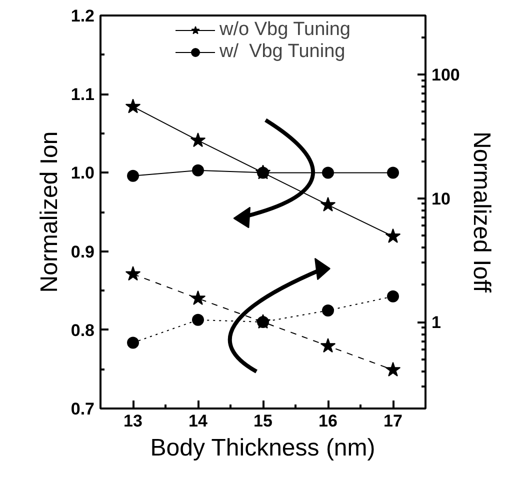 Image resolution: width=515 pixels, height=504 pixels. I want to click on y2-axis-title: Normalized Ioff, so click(481, 212).